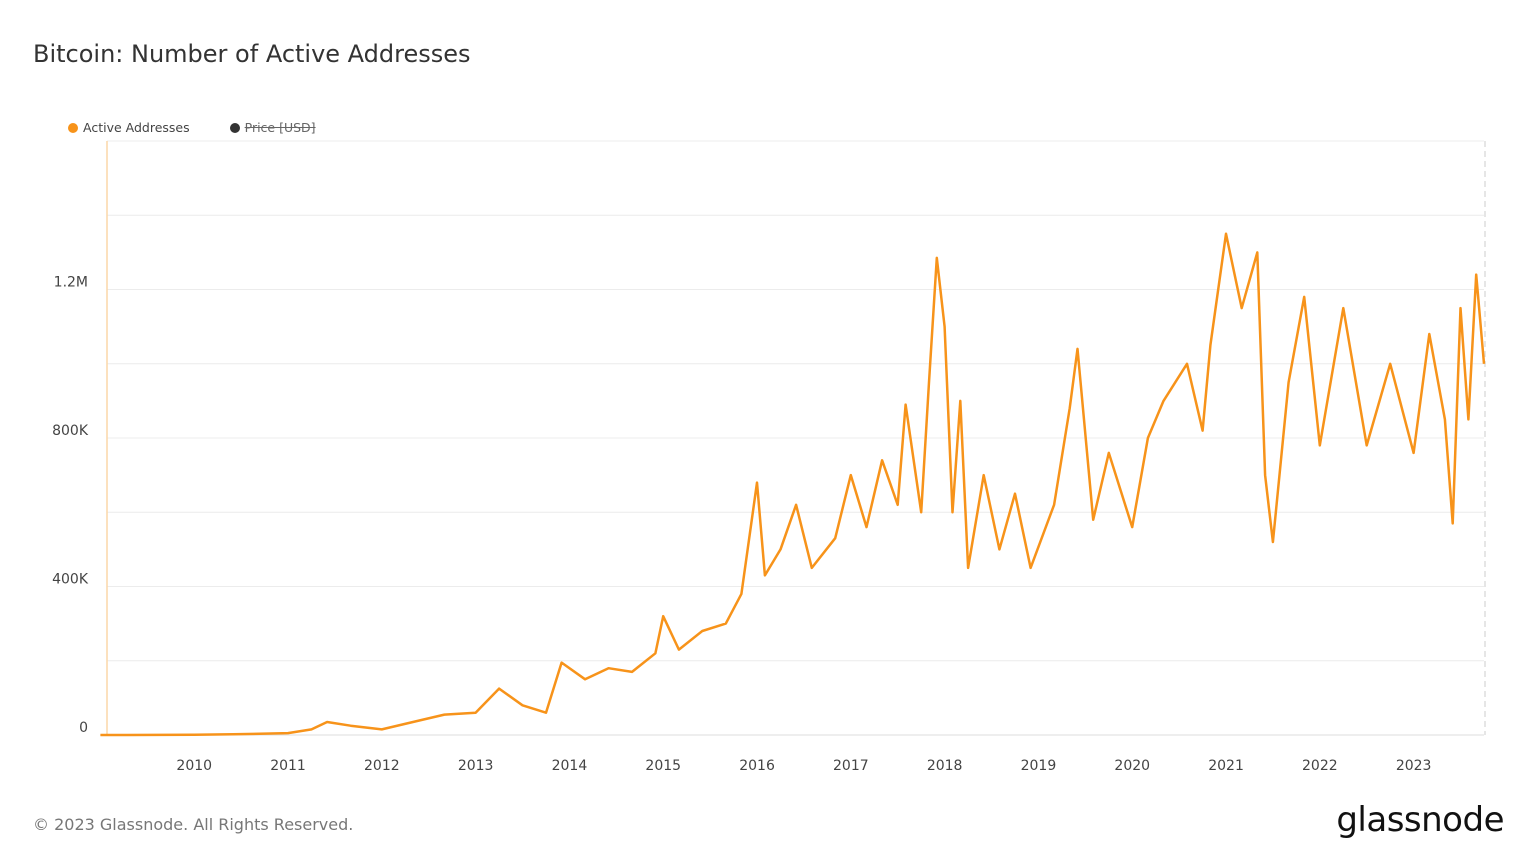  What do you see at coordinates (73, 127) in the screenshot?
I see `orange-dot-icon` at bounding box center [73, 127].